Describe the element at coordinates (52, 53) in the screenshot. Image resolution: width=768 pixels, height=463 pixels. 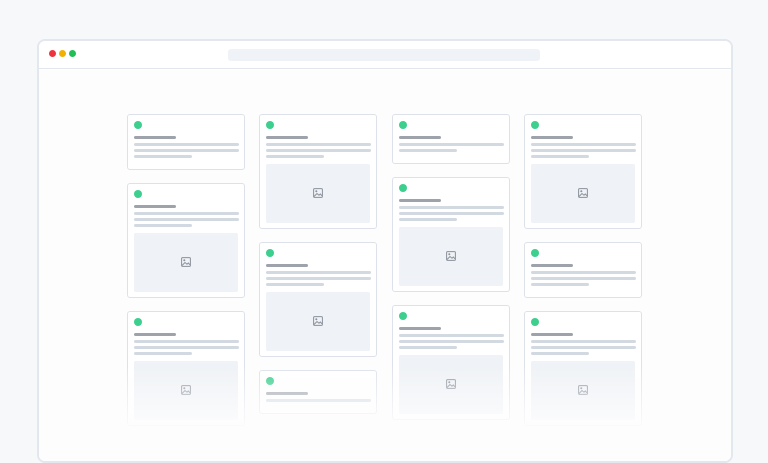
I see `close-window-button` at that location.